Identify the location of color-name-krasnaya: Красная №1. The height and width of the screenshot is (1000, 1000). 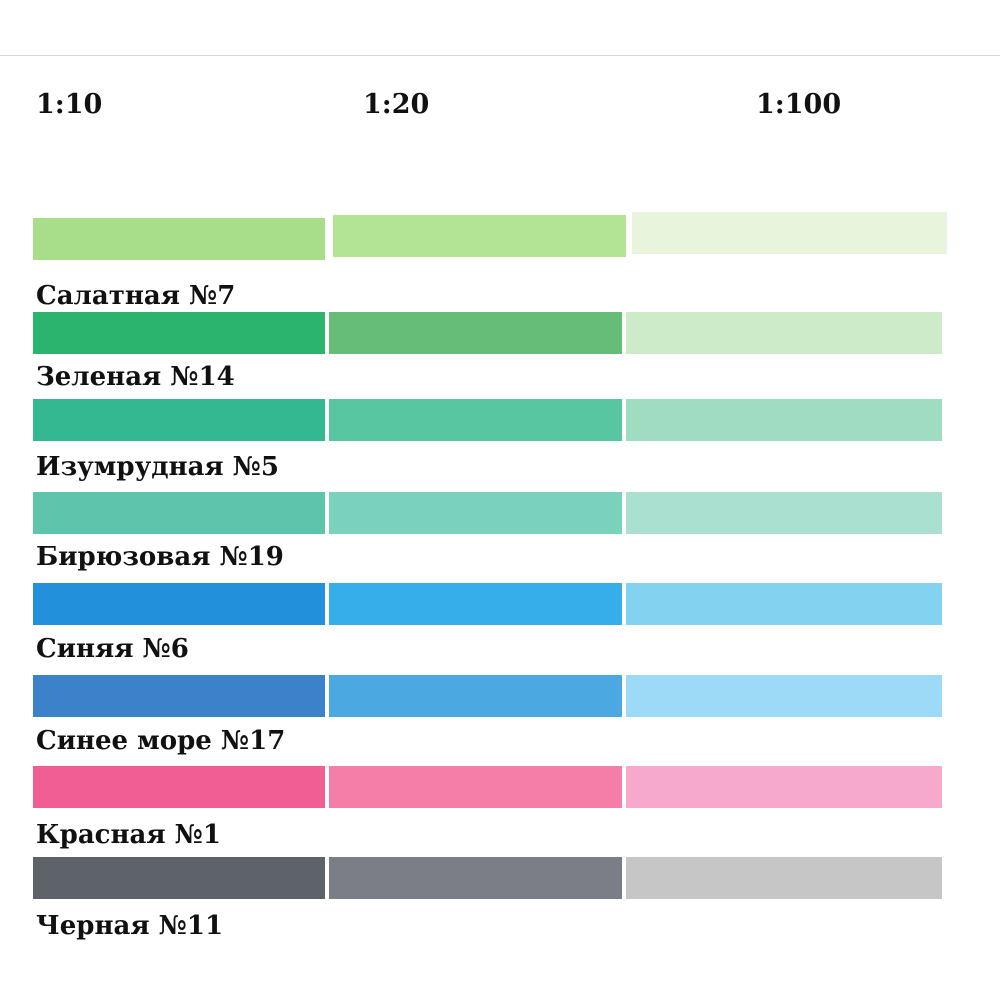
(128, 835).